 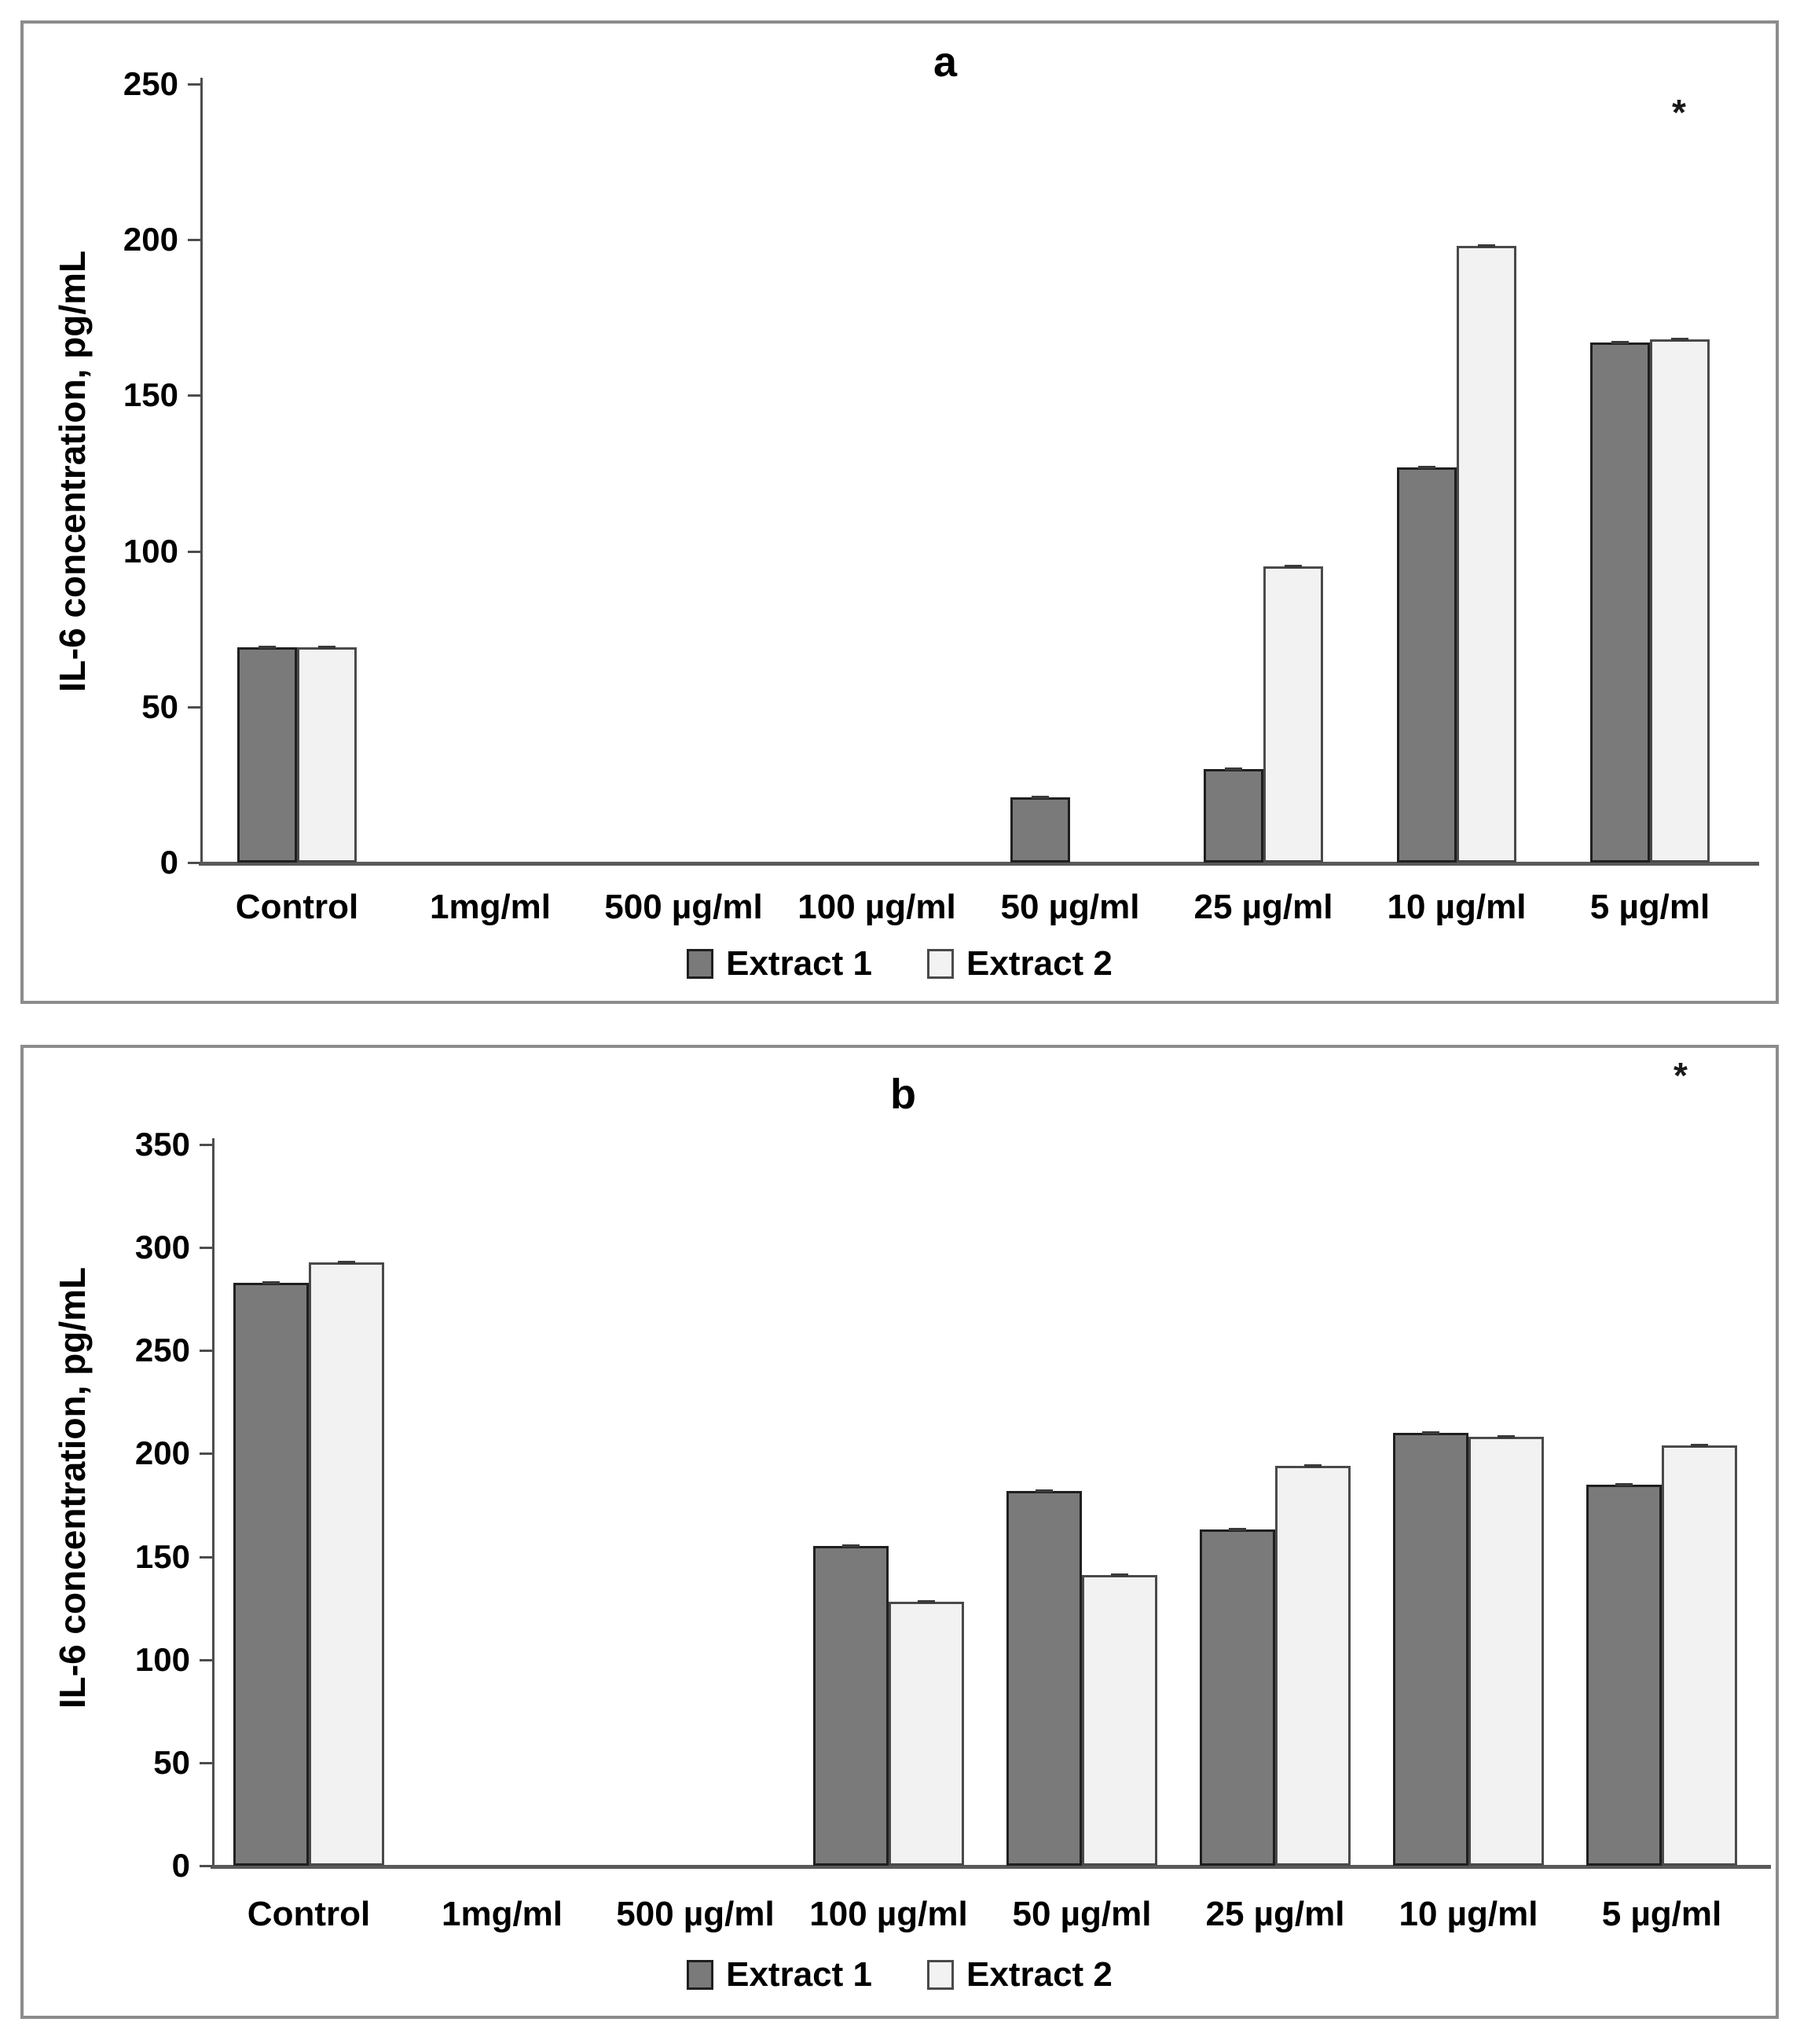 What do you see at coordinates (1120, 1720) in the screenshot?
I see `bar-extract-2-50 µg/ml` at bounding box center [1120, 1720].